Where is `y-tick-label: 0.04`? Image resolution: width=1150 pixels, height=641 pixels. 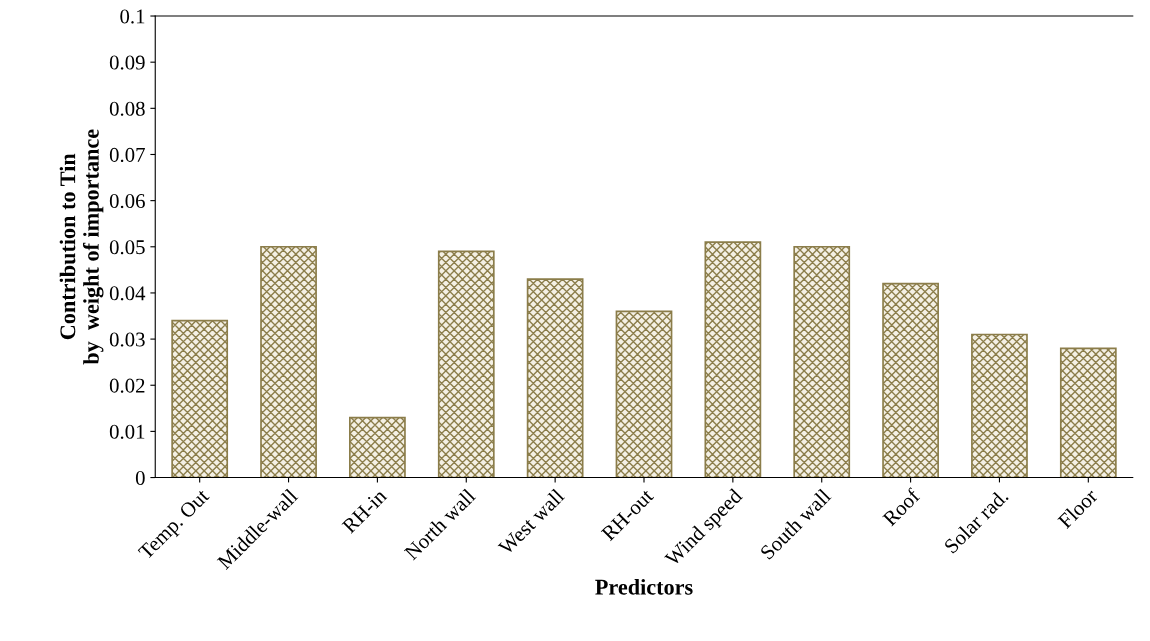 y-tick-label: 0.04 is located at coordinates (127, 293).